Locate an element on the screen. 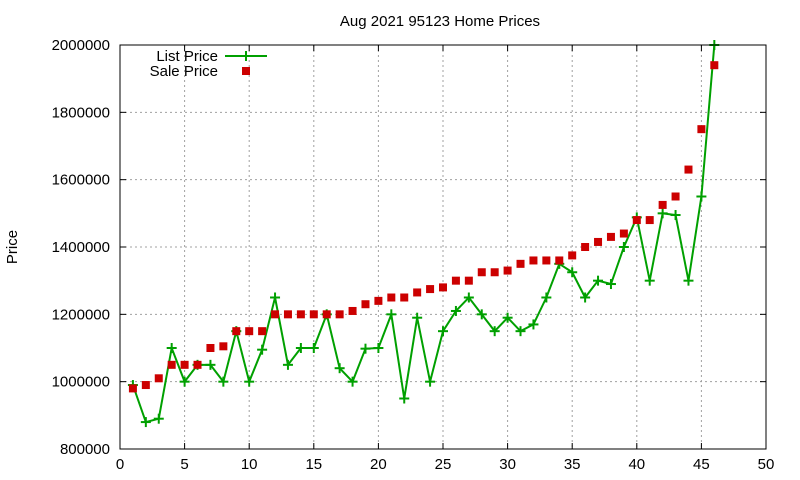 The image size is (800, 480). x-tick-label: 25 is located at coordinates (443, 464).